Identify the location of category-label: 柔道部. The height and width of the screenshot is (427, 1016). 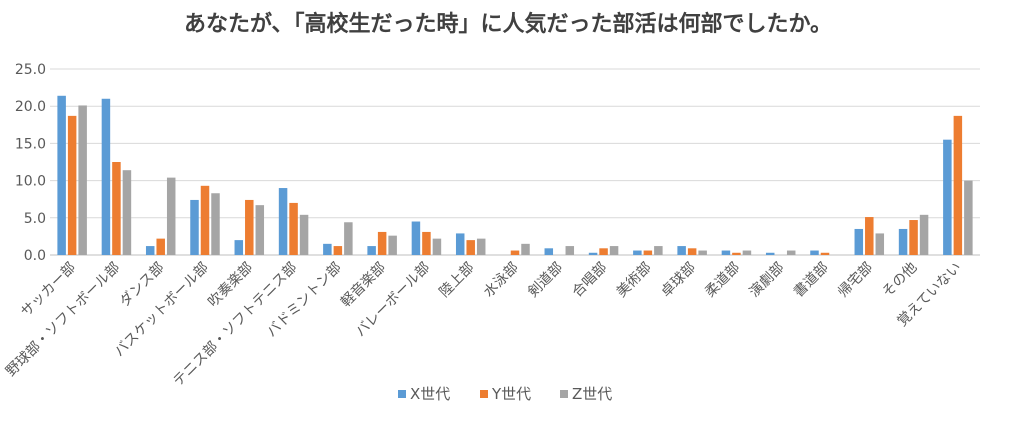
(722, 280).